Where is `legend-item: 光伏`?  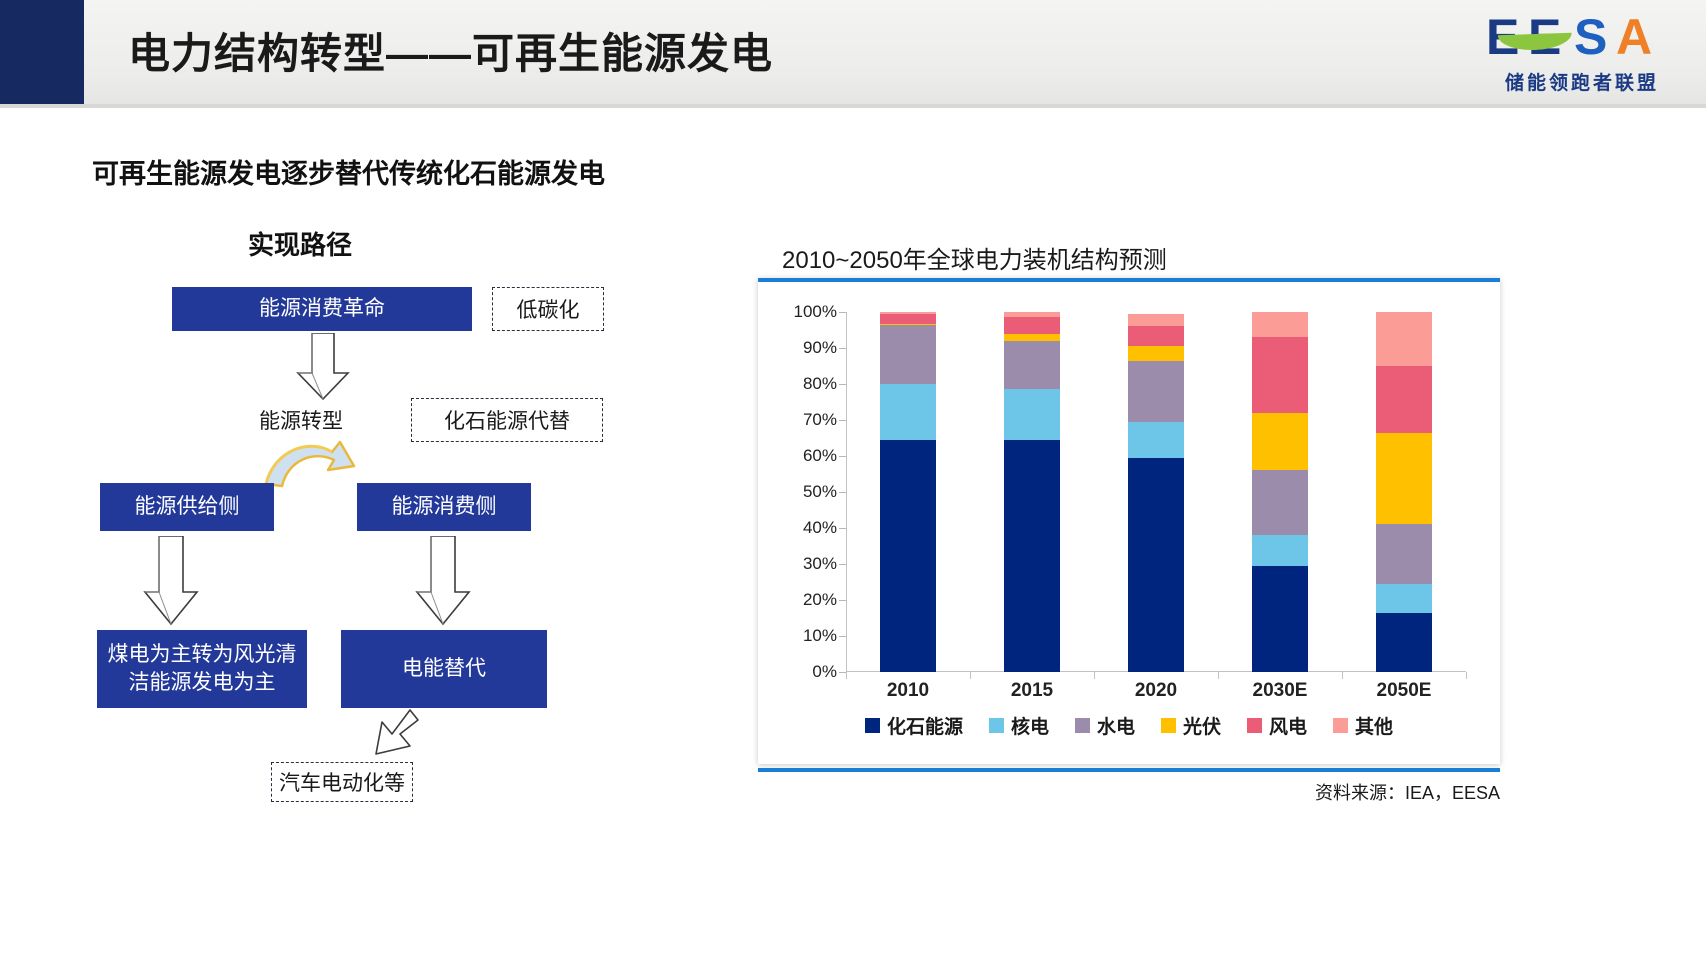
legend-item: 光伏 is located at coordinates (1191, 725).